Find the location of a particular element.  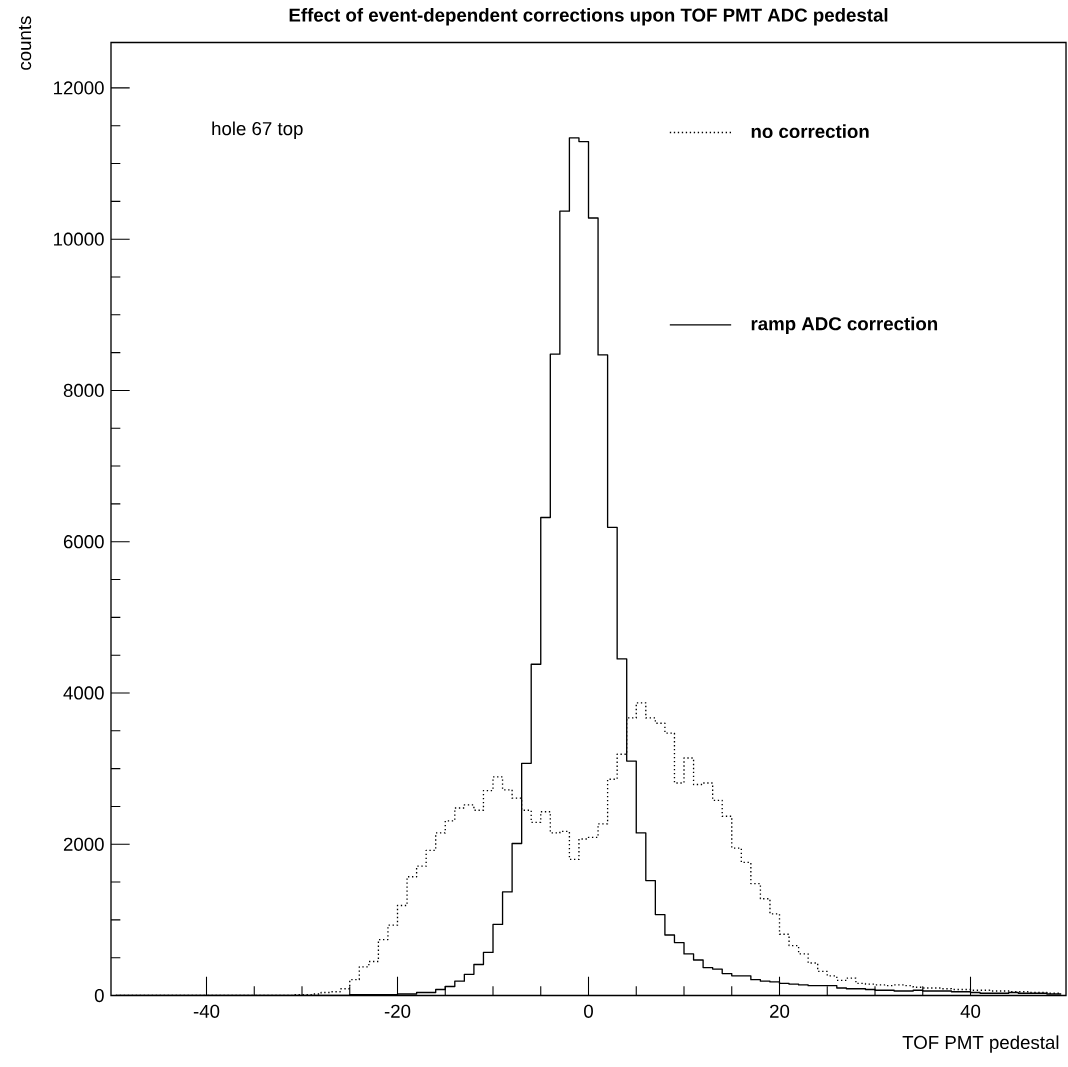

legend-label: ramp ADC correction is located at coordinates (844, 325).